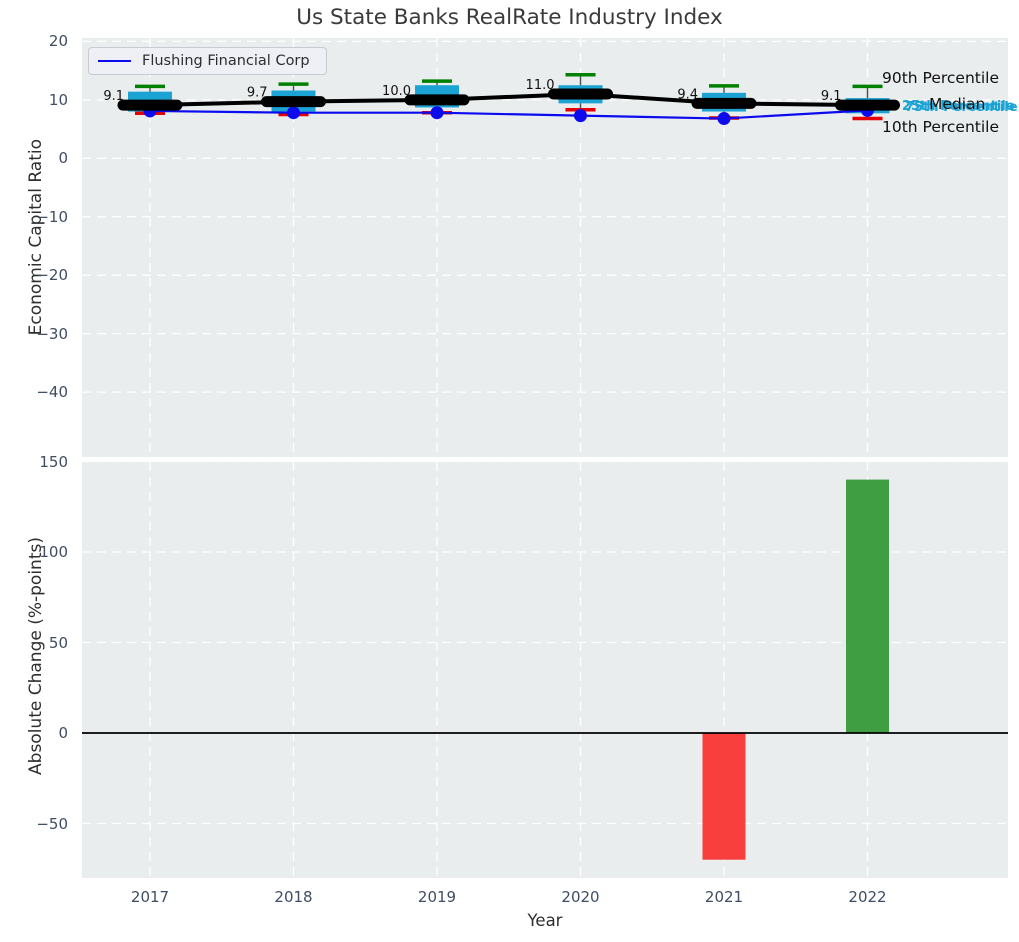 This screenshot has height=942, width=1019. Describe the element at coordinates (540, 85) in the screenshot. I see `median-value-label: 11.0` at that location.